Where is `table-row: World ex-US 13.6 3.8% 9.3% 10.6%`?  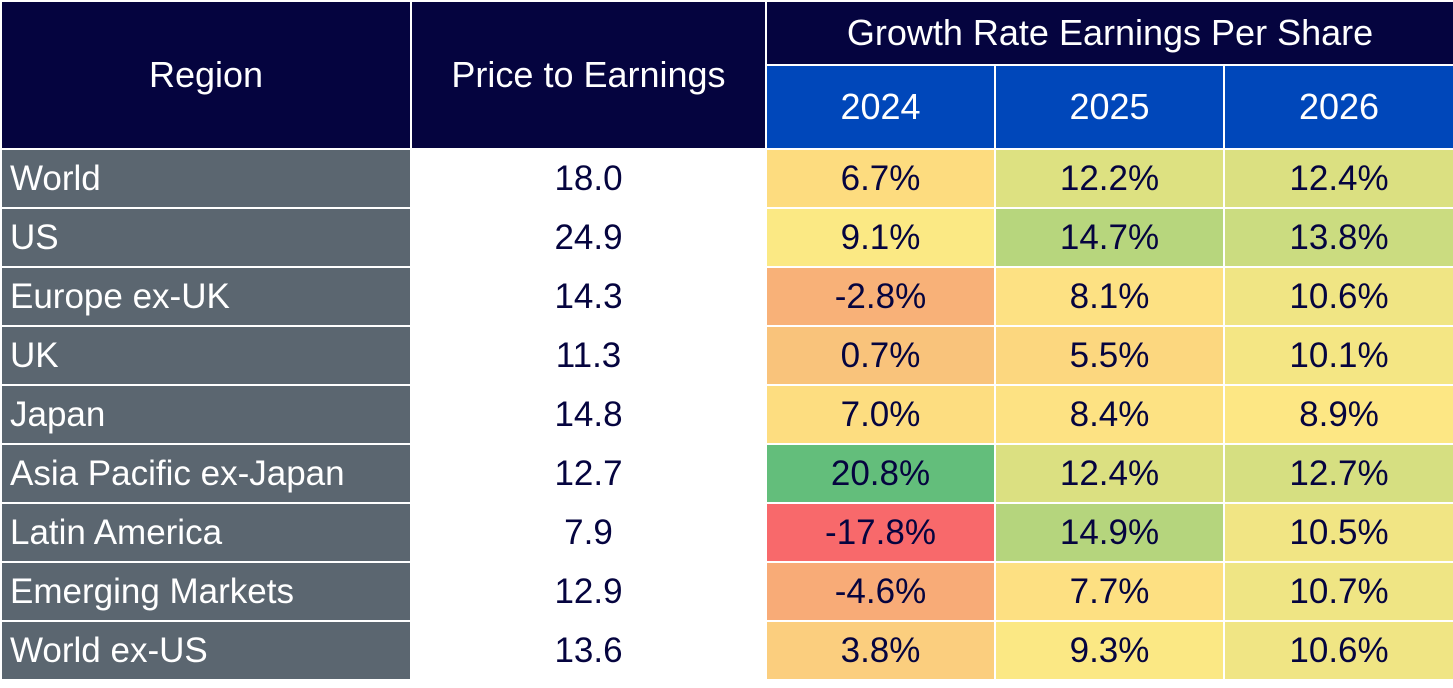
table-row: World ex-US 13.6 3.8% 9.3% 10.6% is located at coordinates (726, 650).